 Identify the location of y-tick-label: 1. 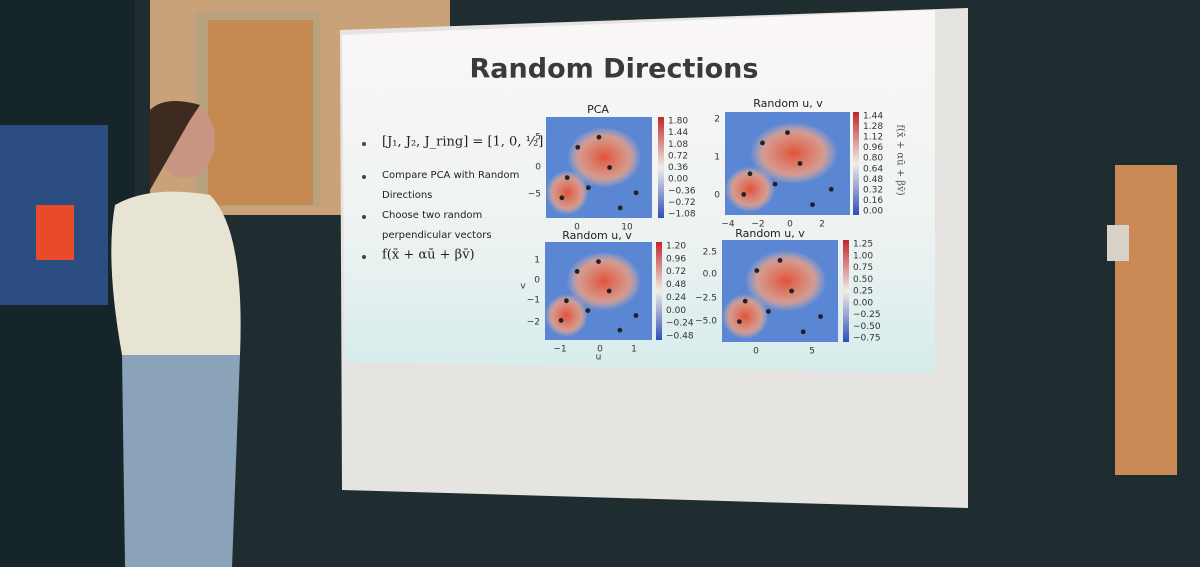
(717, 158).